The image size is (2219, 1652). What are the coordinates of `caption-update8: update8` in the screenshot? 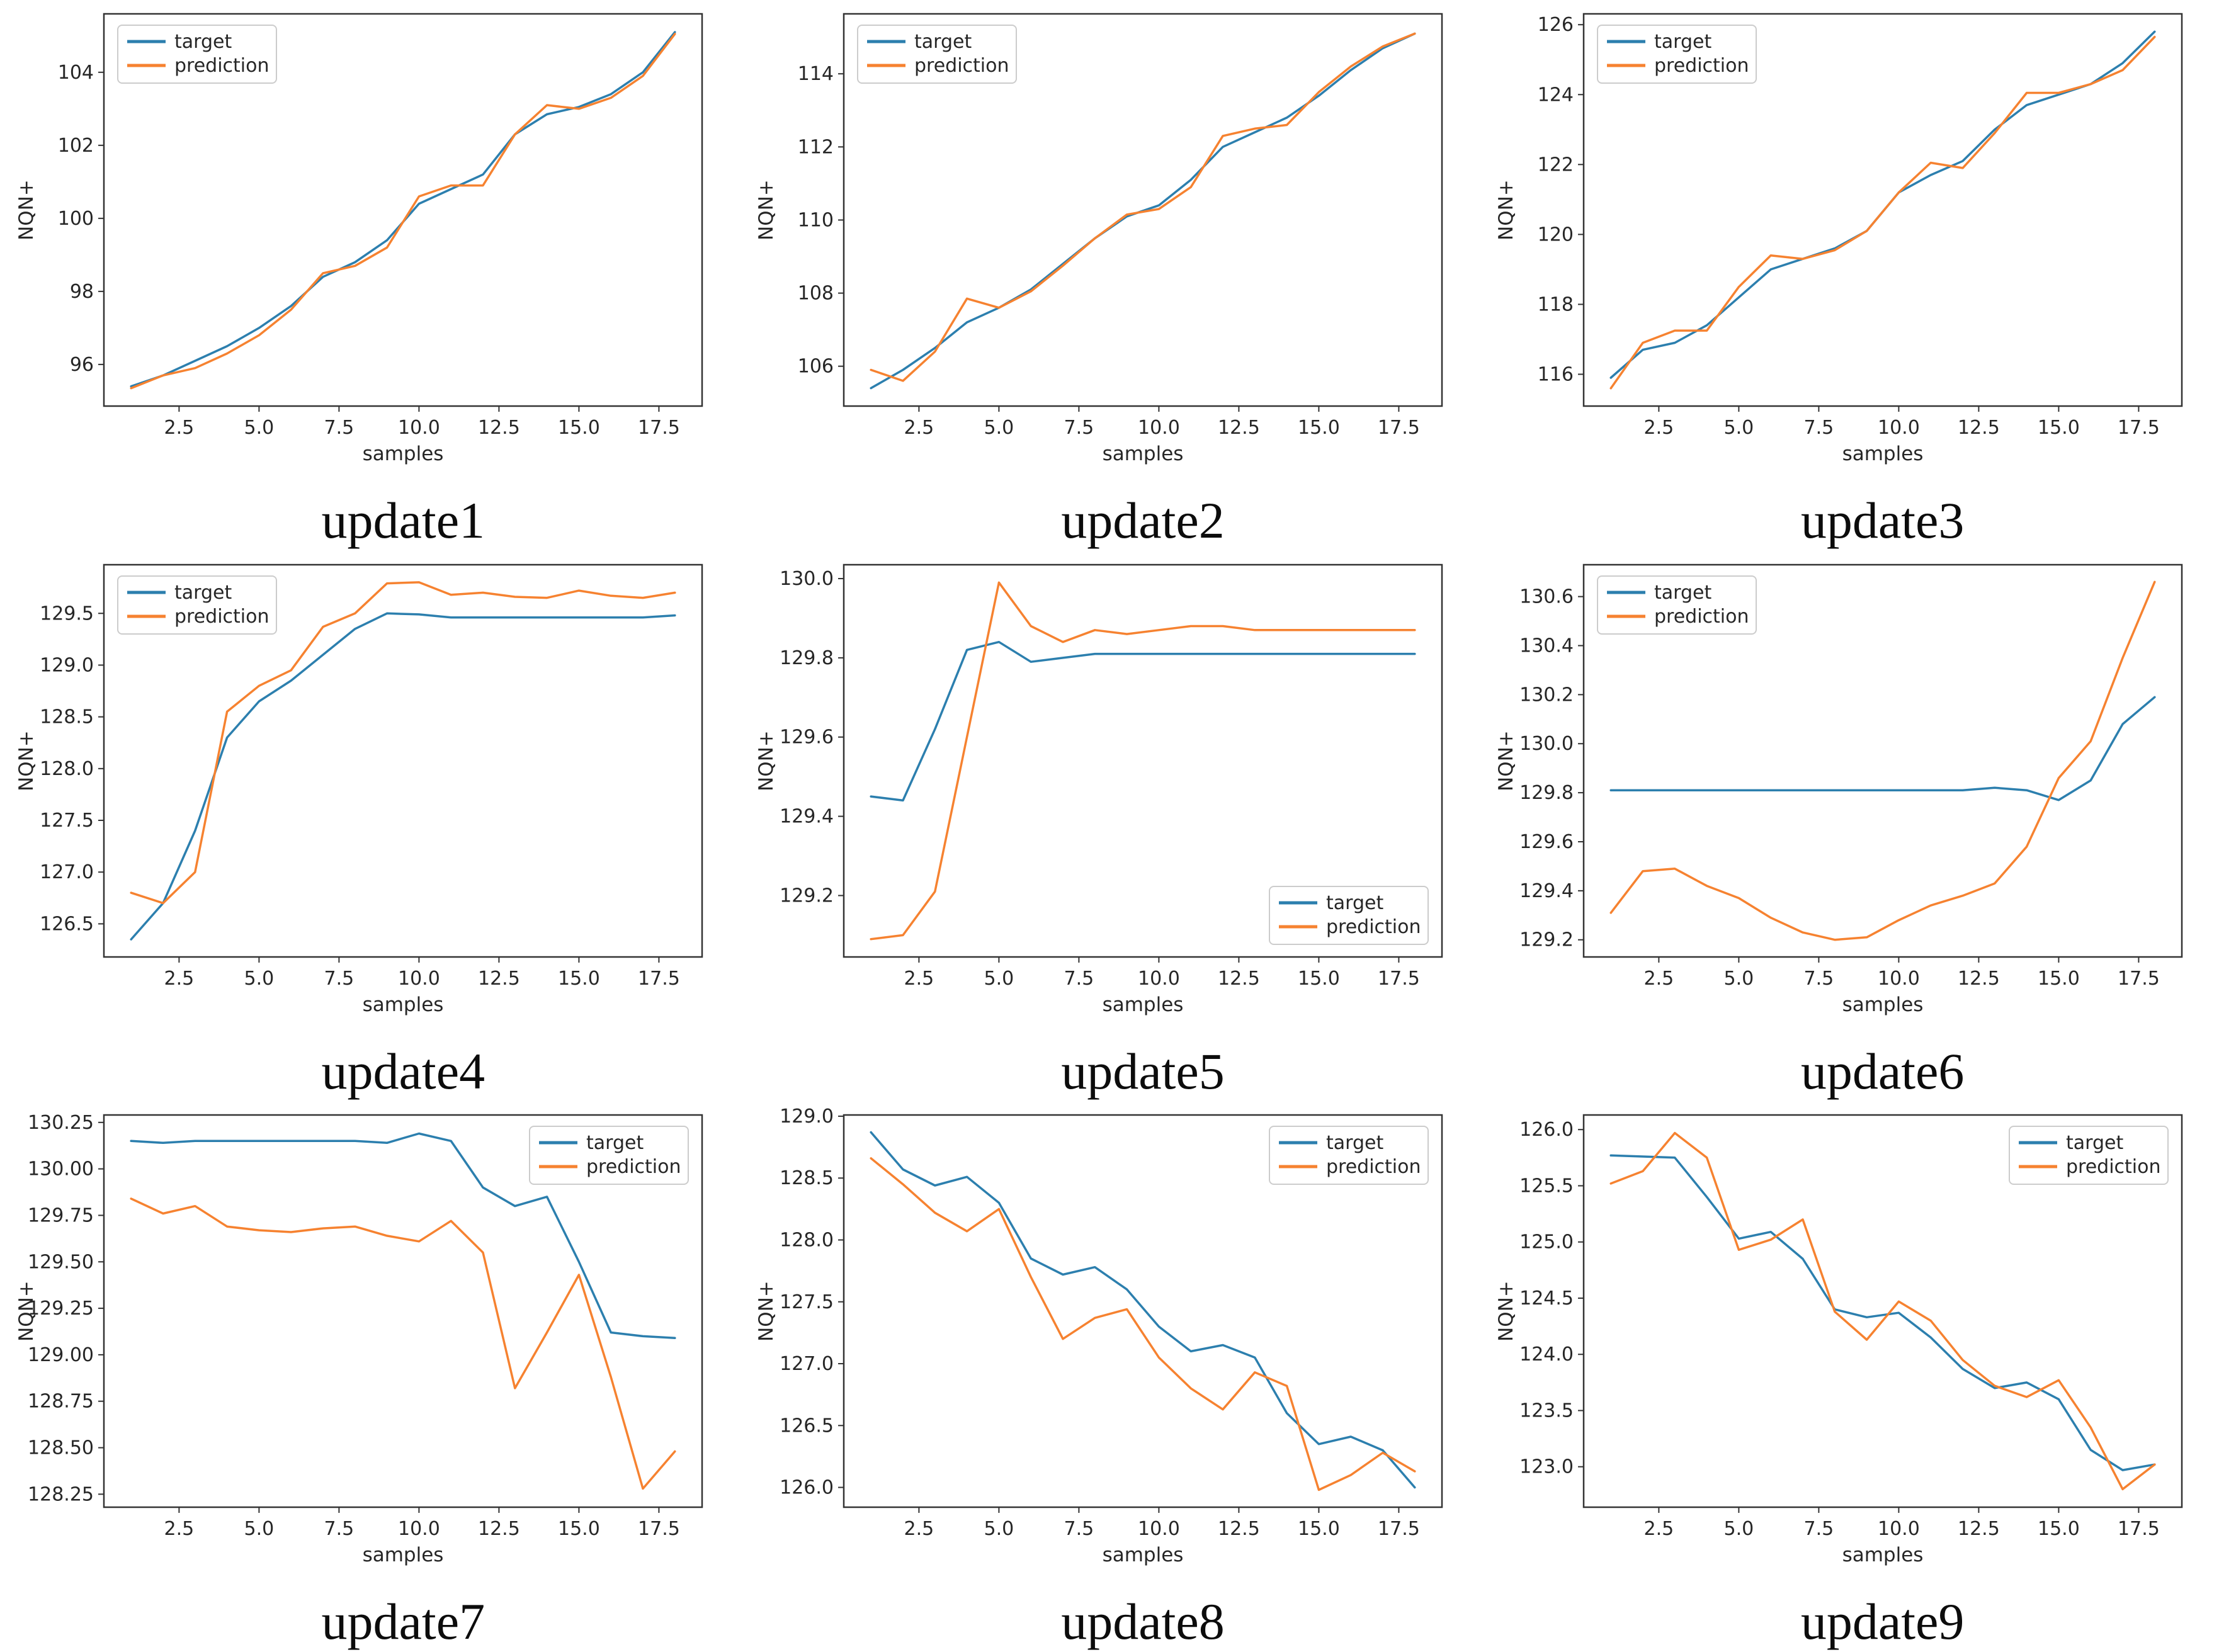 It's located at (1143, 1622).